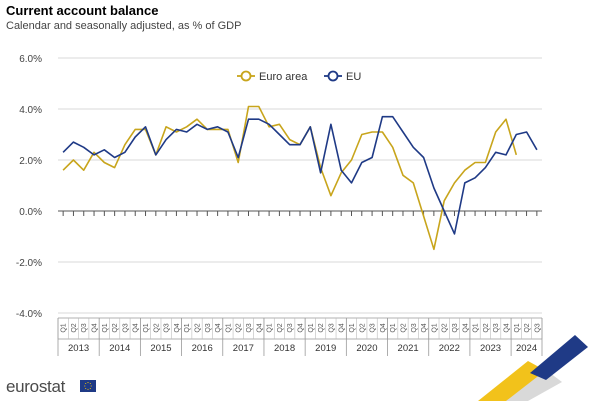 This screenshot has width=600, height=401. What do you see at coordinates (284, 348) in the screenshot?
I see `year-label: 2018` at bounding box center [284, 348].